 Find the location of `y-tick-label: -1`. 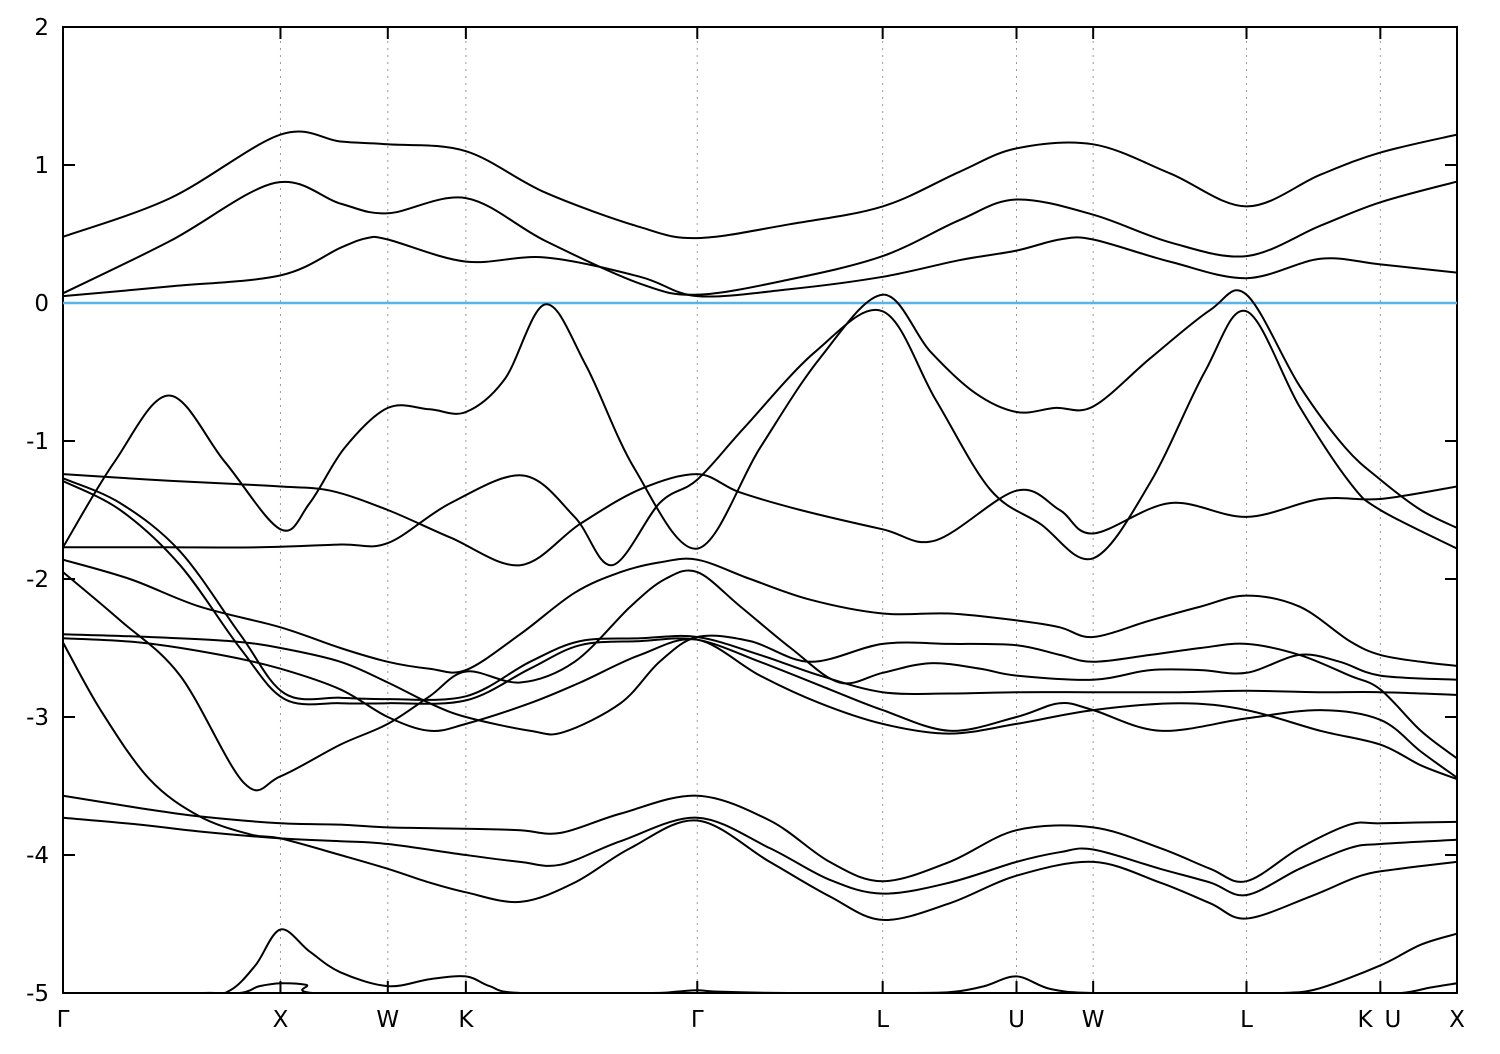

y-tick-label: -1 is located at coordinates (37, 442).